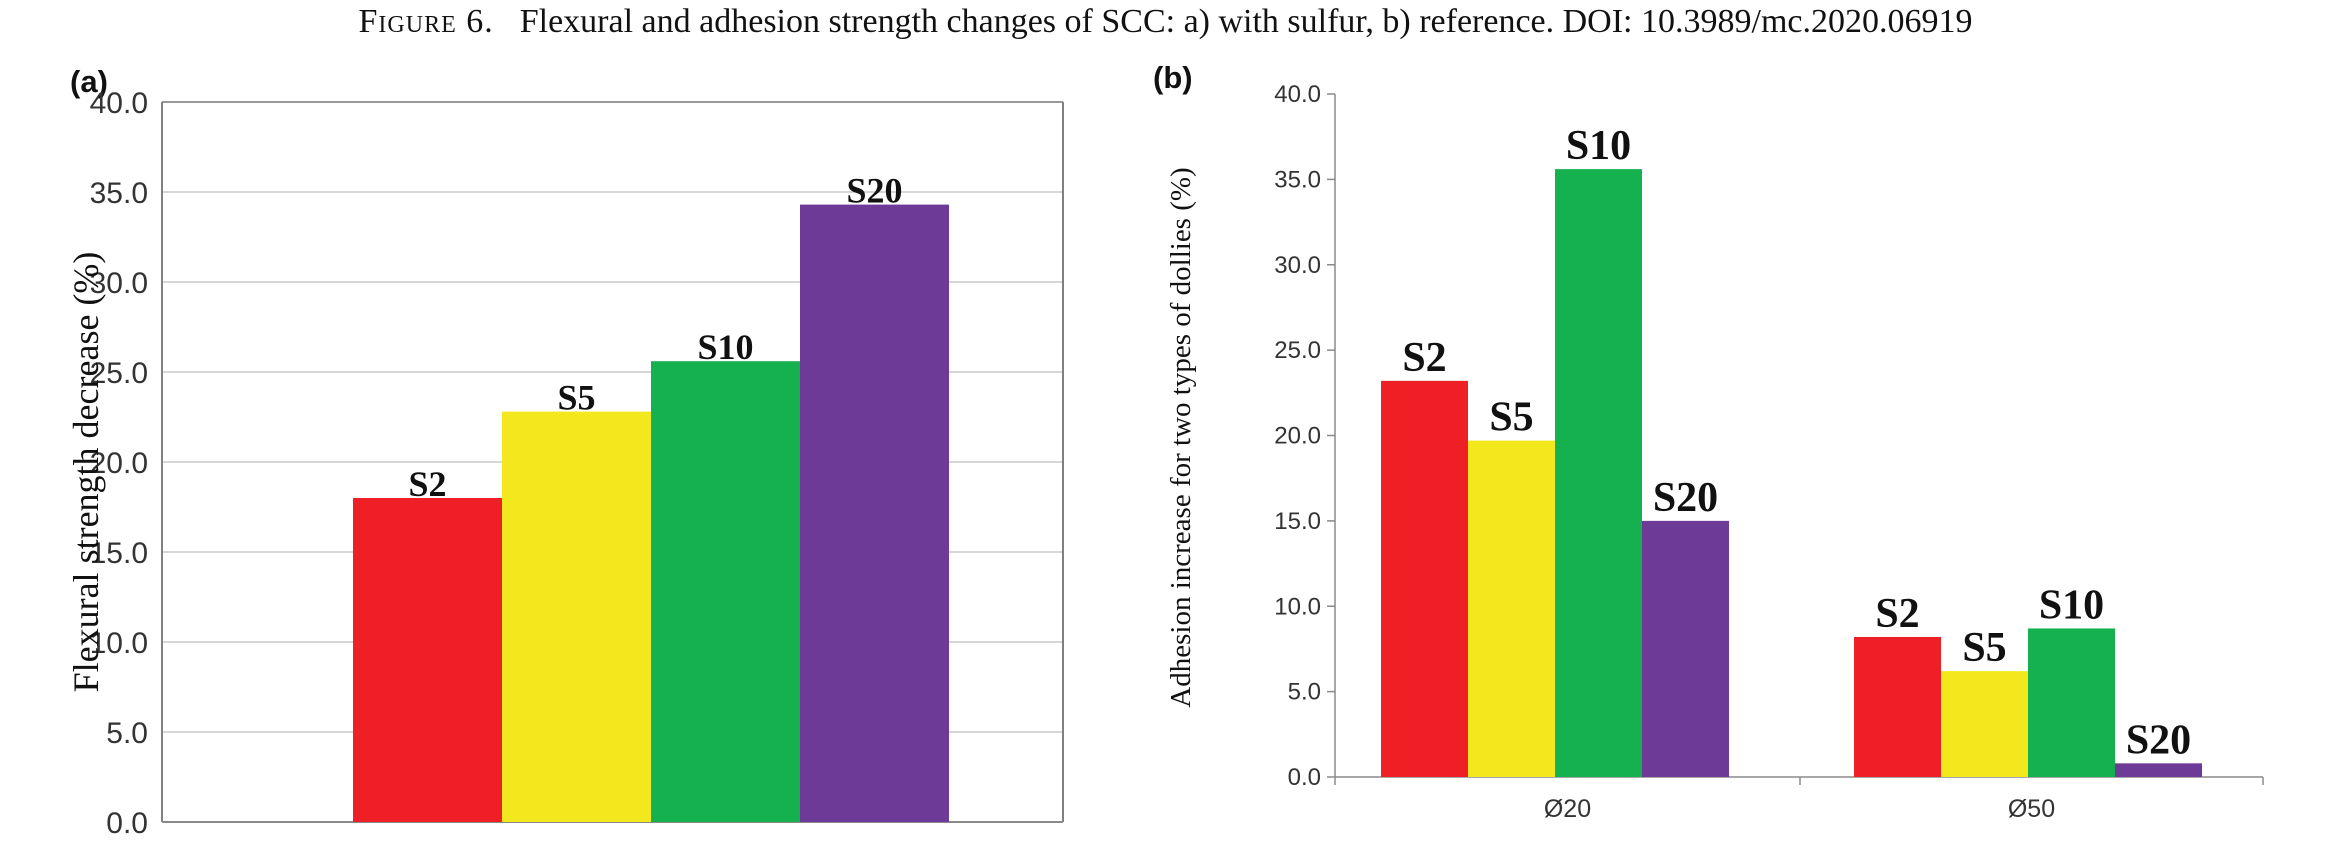 The height and width of the screenshot is (847, 2331). I want to click on y-tick-label-b: 15.0, so click(1297, 521).